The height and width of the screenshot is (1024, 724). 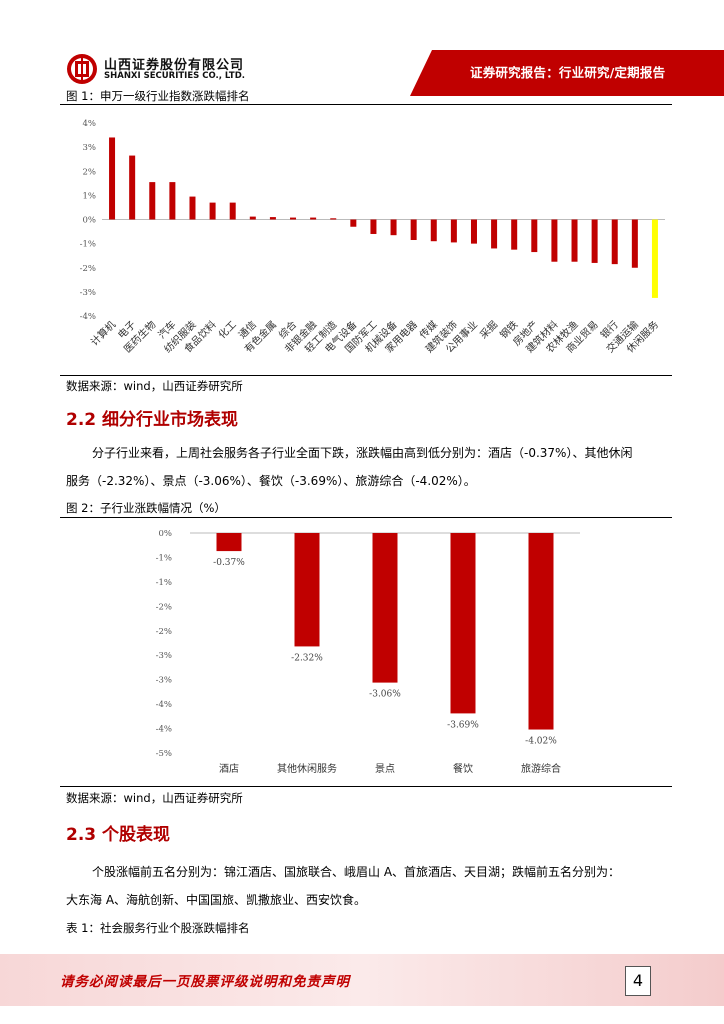 I want to click on data-label: -3.69%, so click(x=463, y=725).